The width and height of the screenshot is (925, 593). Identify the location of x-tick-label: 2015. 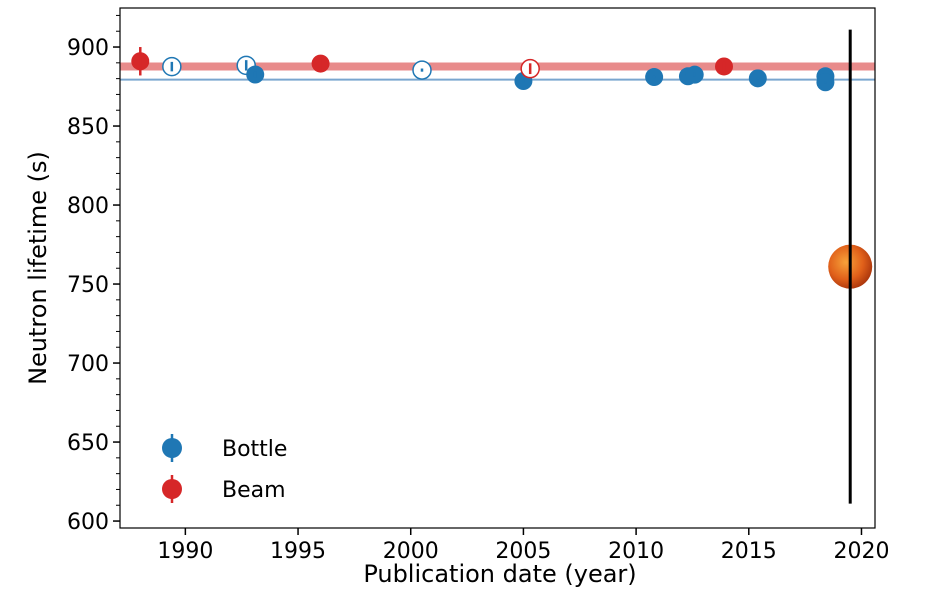
(749, 551).